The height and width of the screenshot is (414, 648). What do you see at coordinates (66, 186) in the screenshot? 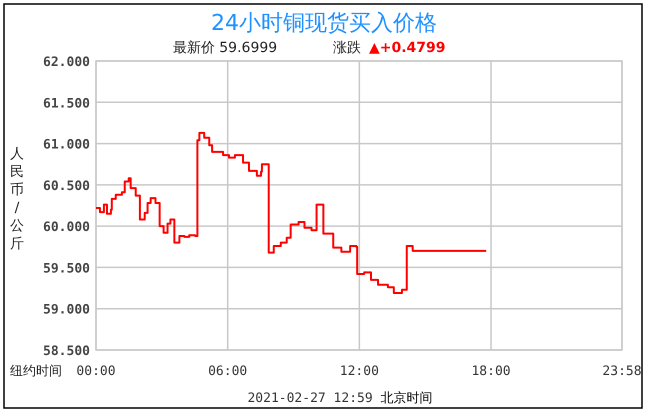
I see `y-tick-label: 60.500` at bounding box center [66, 186].